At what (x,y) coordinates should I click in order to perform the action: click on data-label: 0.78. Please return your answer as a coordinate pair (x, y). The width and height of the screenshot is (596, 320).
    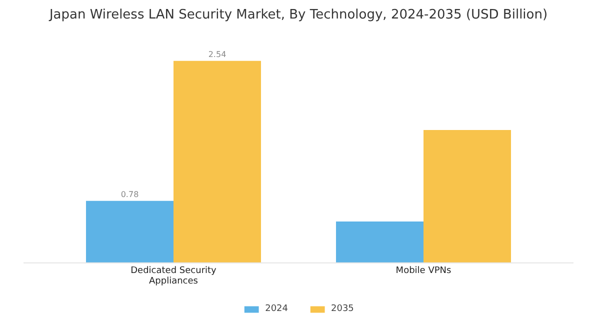
    Looking at the image, I should click on (129, 194).